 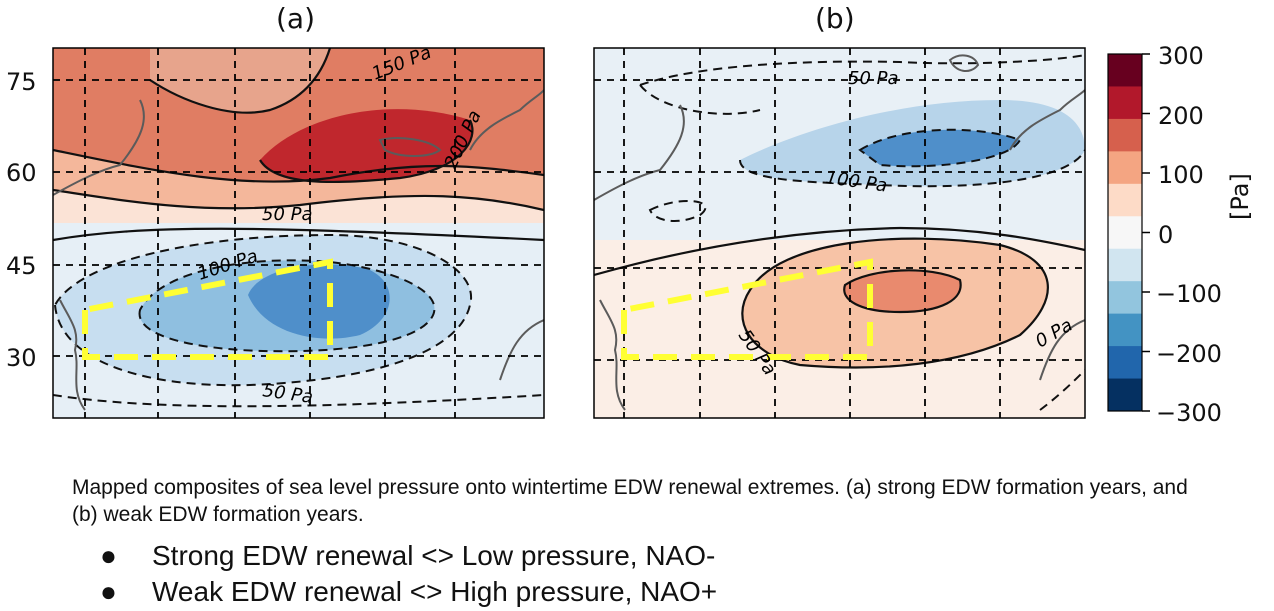 I want to click on panel-a-low-core, so click(x=319, y=301).